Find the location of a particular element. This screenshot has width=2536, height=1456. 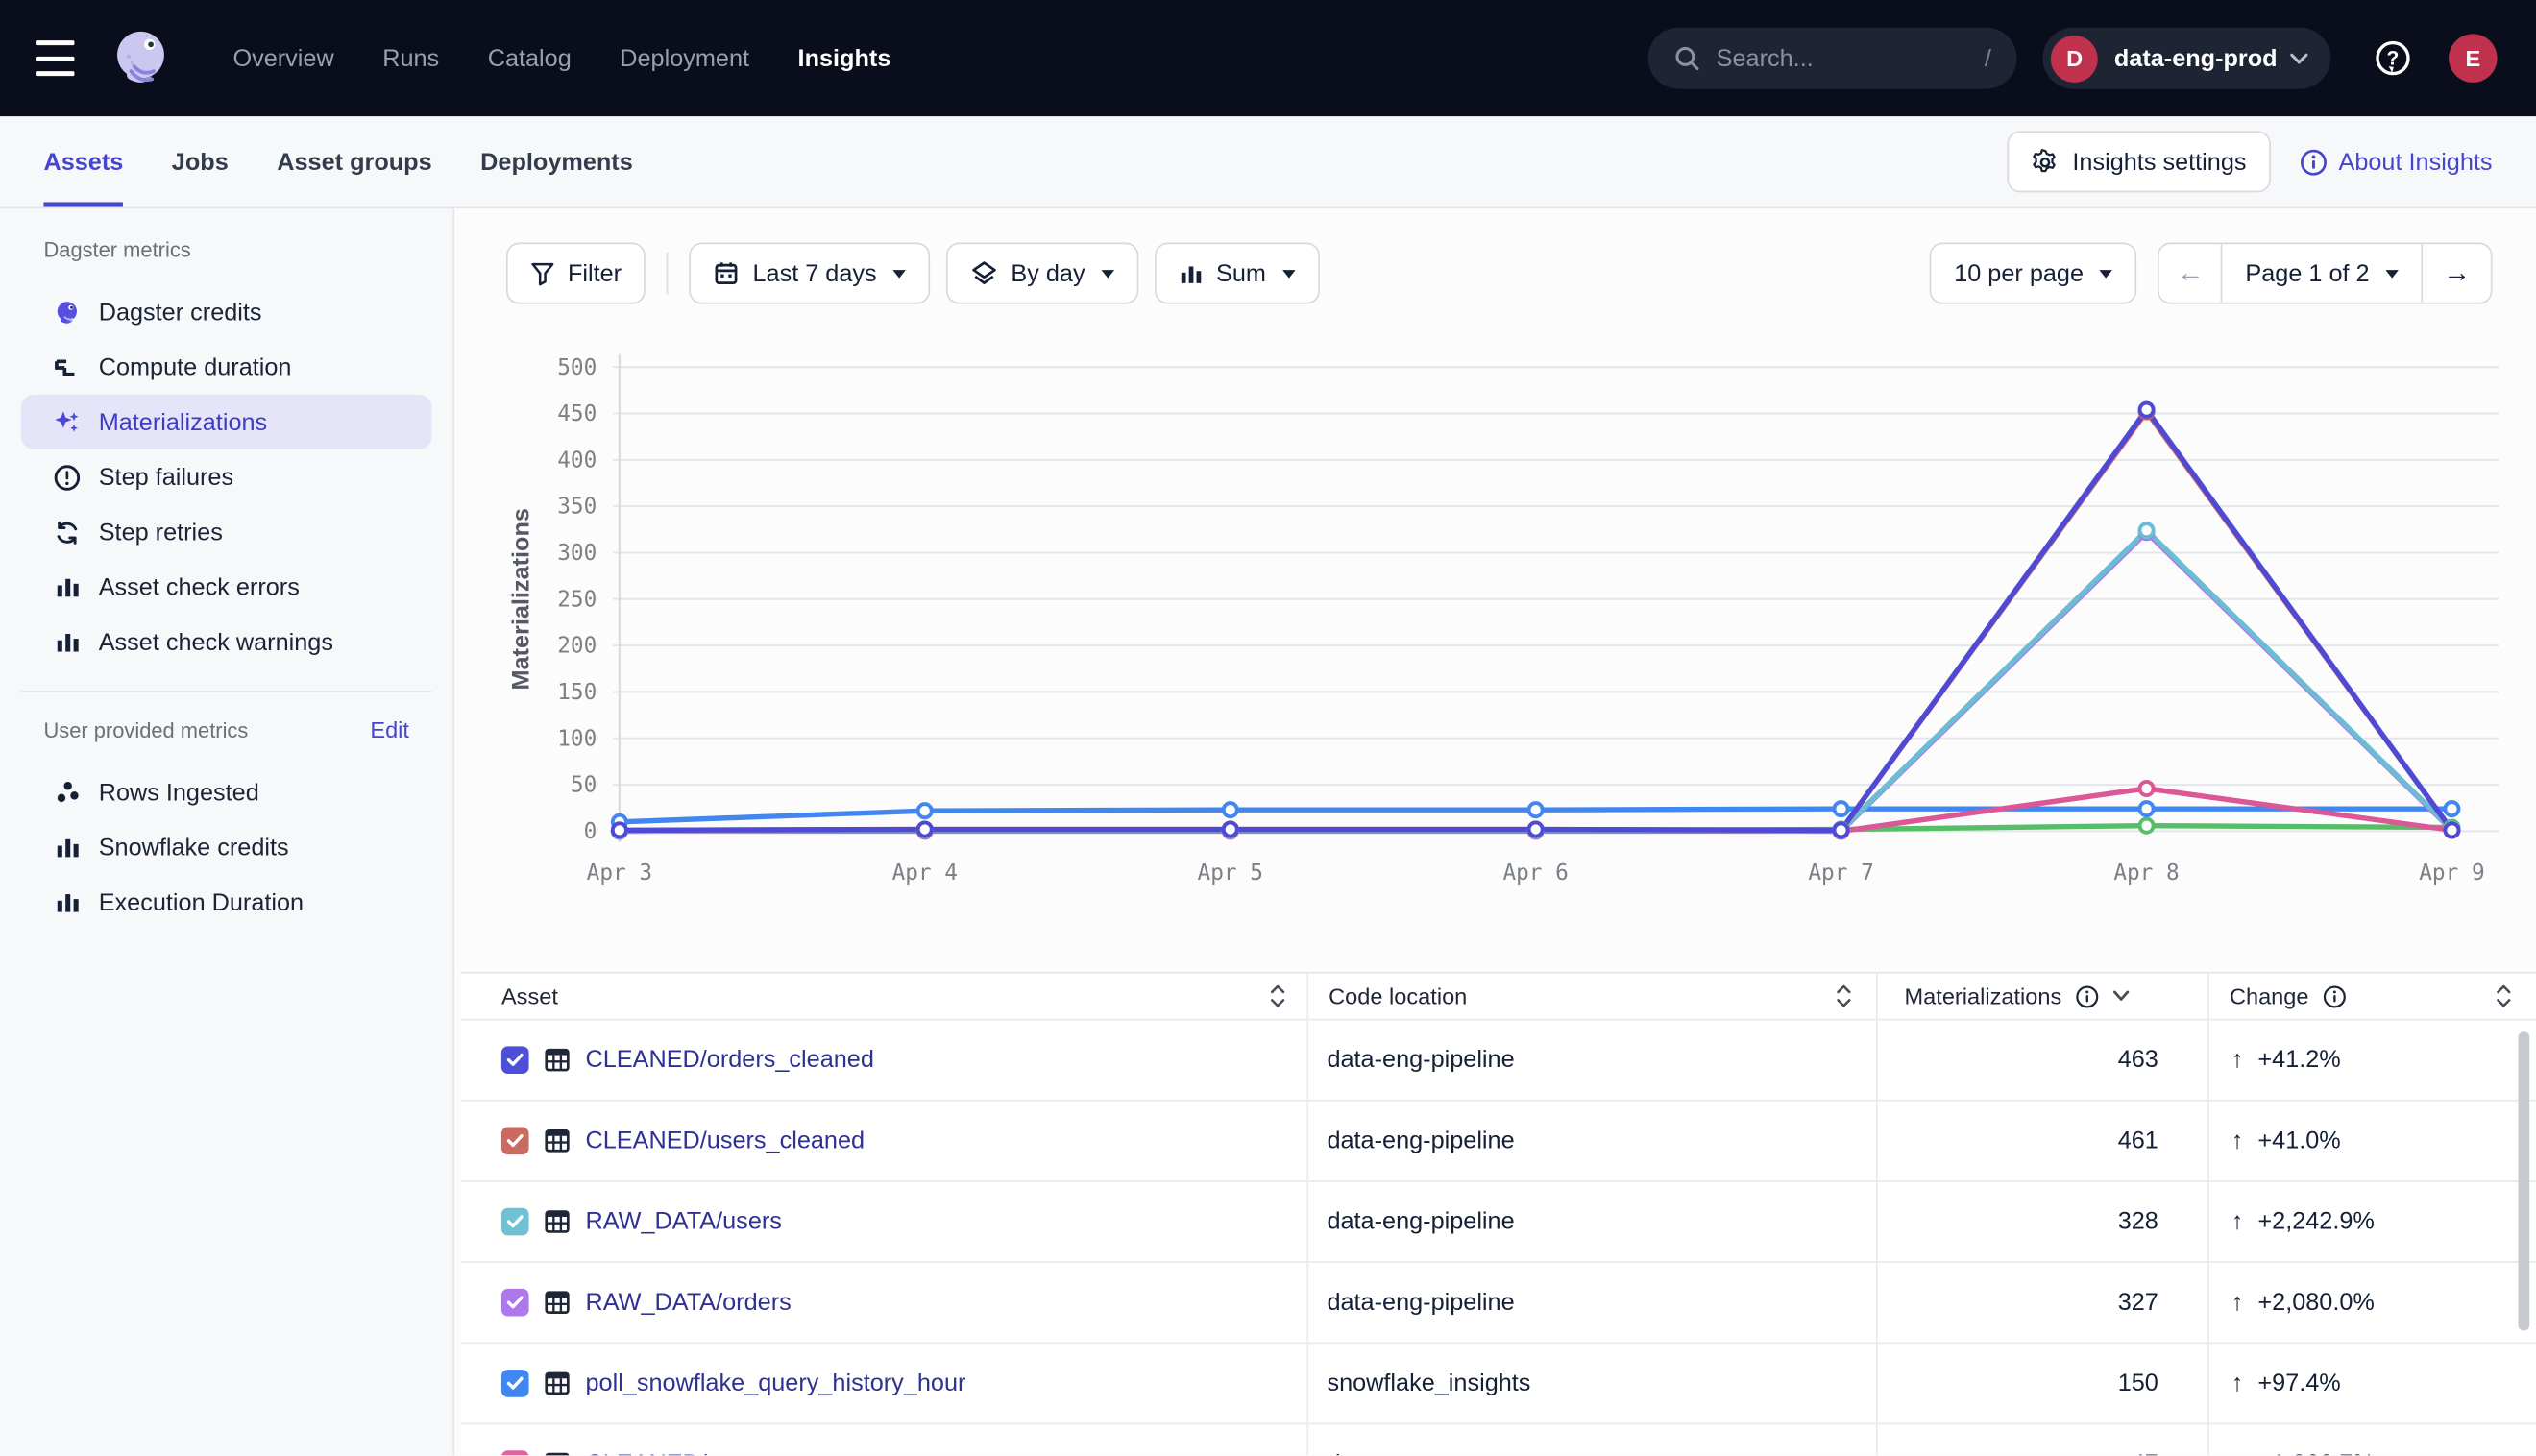

aggregation-button: Sum is located at coordinates (1237, 273).